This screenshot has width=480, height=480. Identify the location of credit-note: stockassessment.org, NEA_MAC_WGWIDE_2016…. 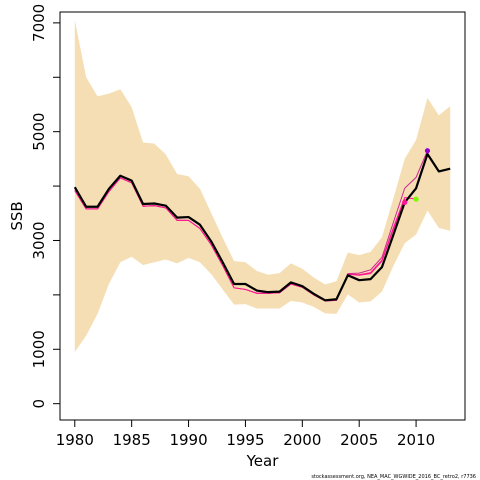
(393, 477).